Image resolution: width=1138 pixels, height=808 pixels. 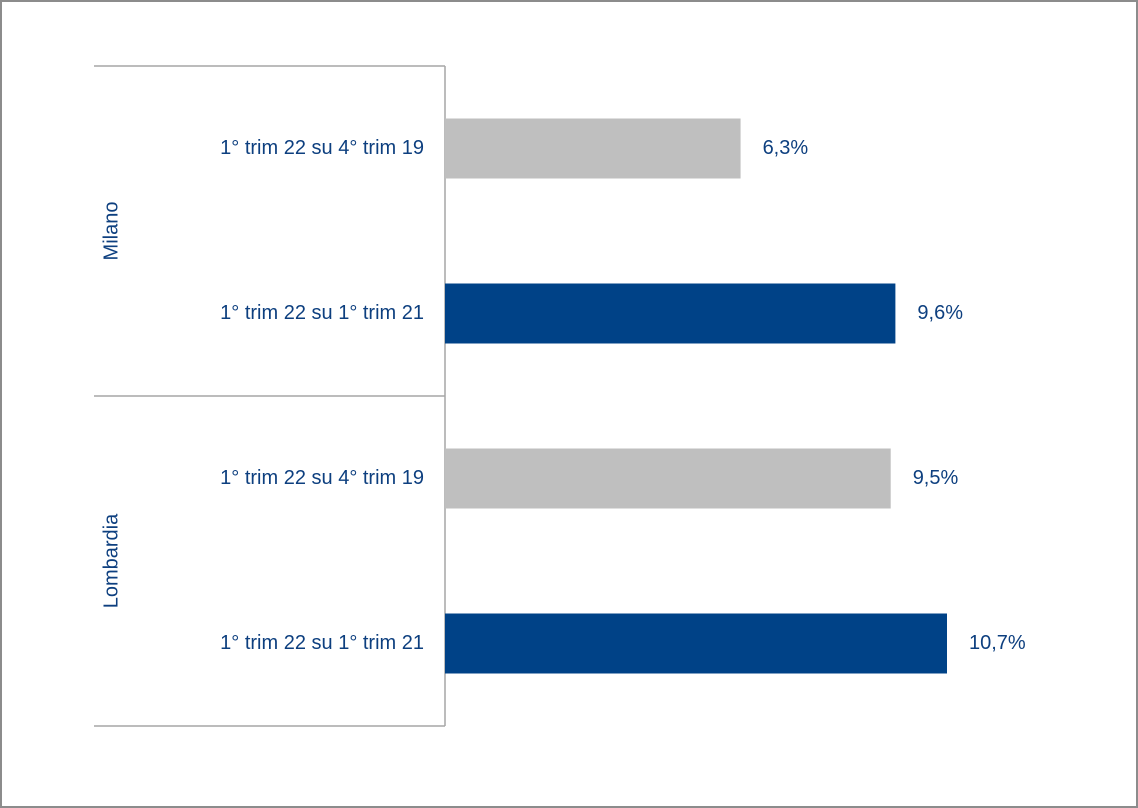 What do you see at coordinates (786, 148) in the screenshot?
I see `value-label: 6,3%` at bounding box center [786, 148].